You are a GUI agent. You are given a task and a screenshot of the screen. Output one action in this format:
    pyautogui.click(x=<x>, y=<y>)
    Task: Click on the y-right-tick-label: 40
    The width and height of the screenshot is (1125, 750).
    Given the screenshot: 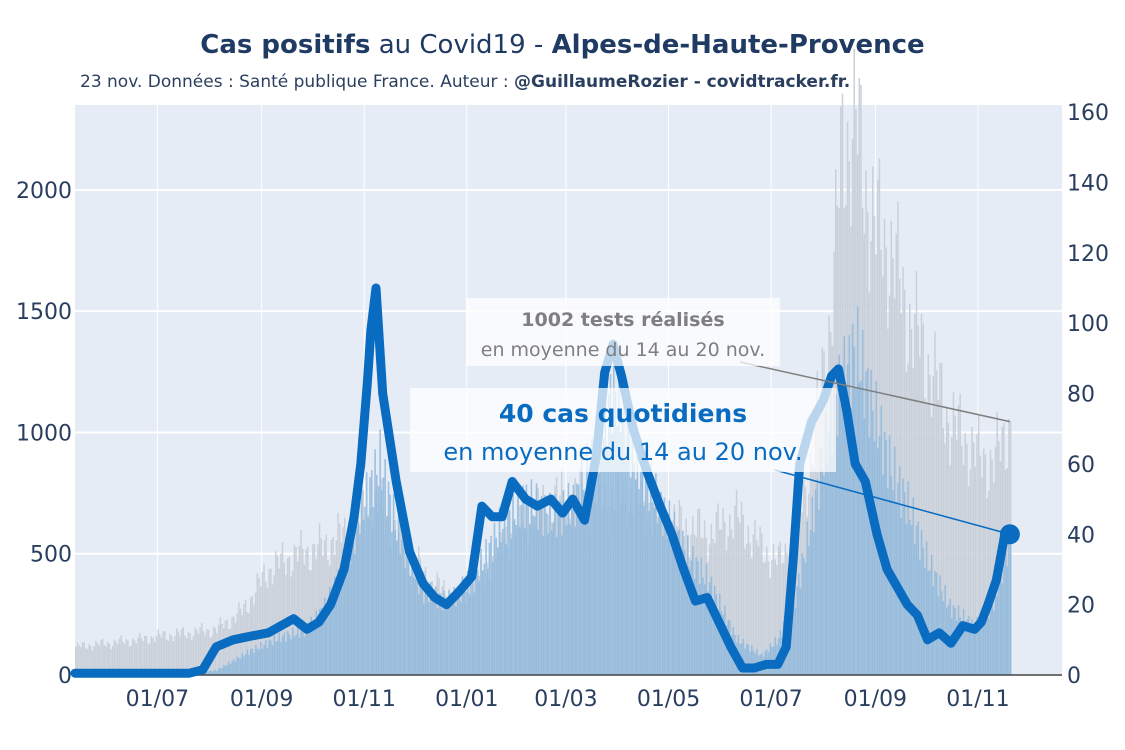 What is the action you would take?
    pyautogui.click(x=1081, y=535)
    